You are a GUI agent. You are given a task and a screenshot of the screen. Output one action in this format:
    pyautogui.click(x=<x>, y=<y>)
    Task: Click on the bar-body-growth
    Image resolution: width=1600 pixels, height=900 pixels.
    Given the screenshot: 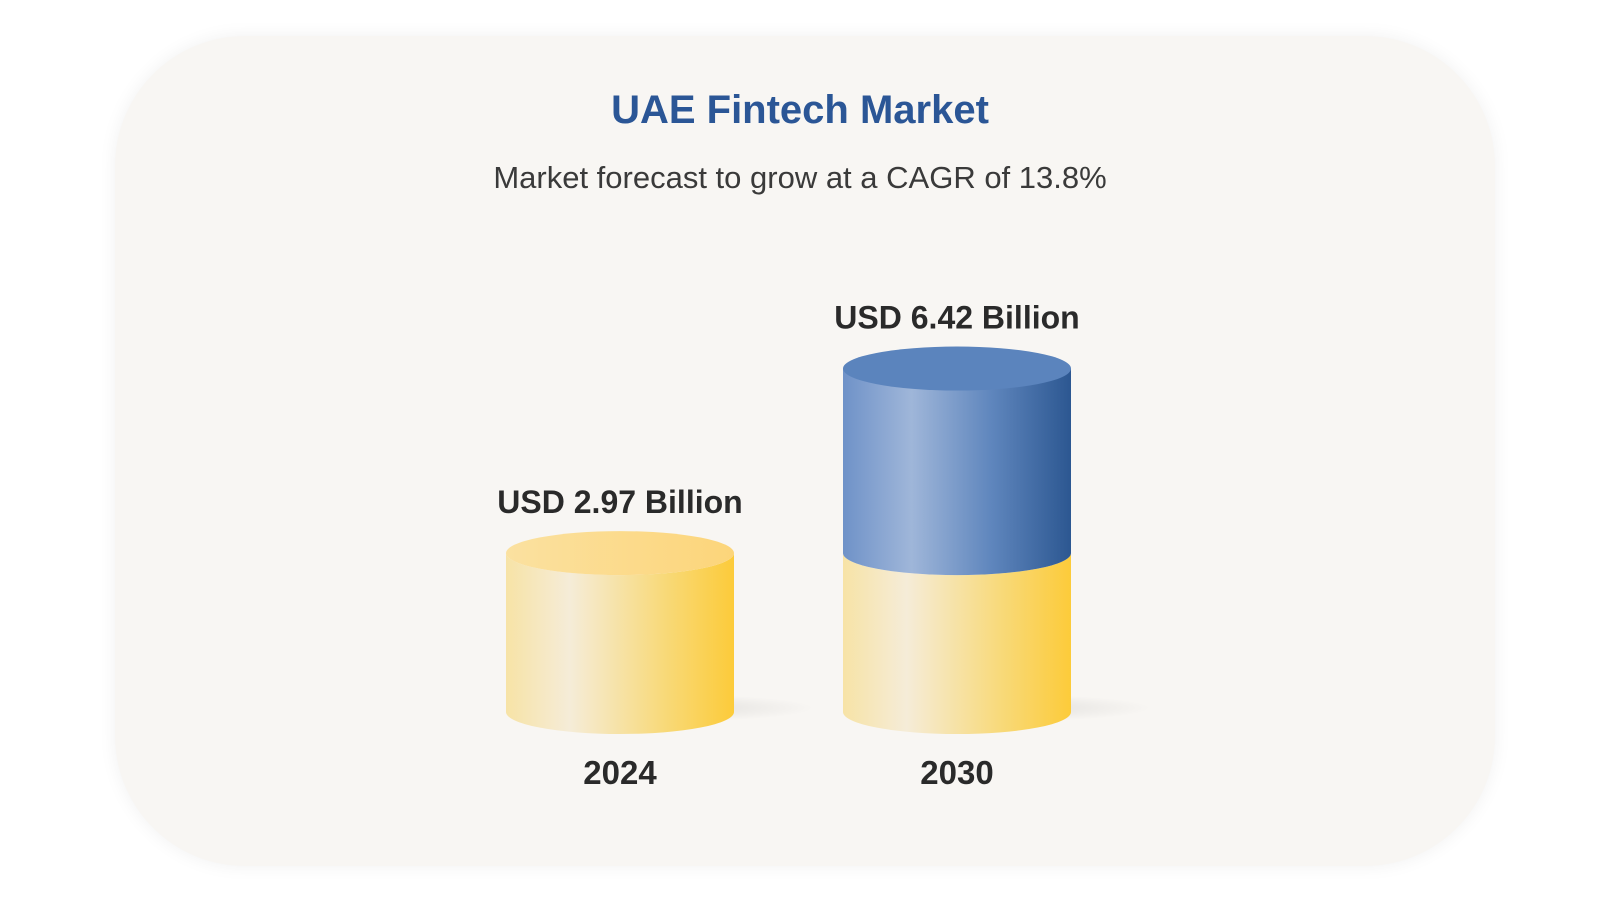 What is the action you would take?
    pyautogui.click(x=957, y=472)
    